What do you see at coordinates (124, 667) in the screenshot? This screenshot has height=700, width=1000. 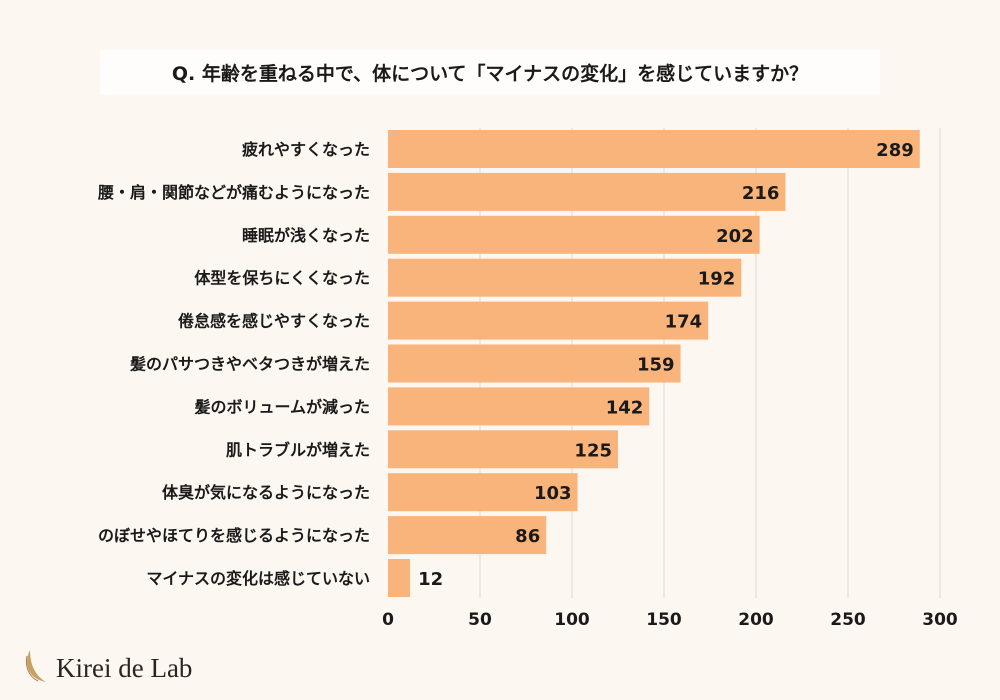 I see `logo-text: Kirei de Lab` at bounding box center [124, 667].